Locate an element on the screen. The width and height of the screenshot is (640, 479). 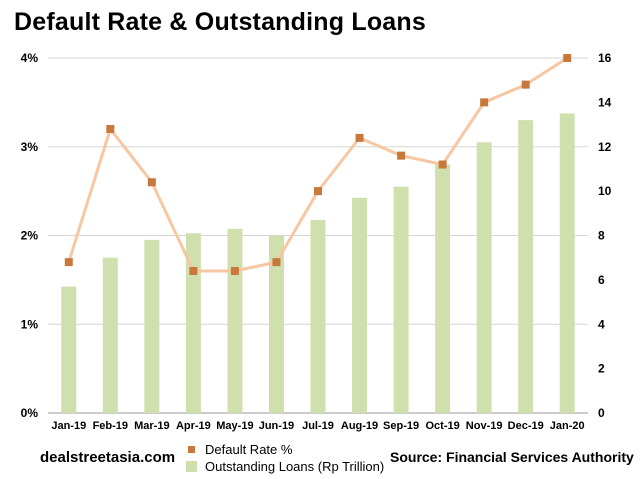
source-note: Source: Financial Services Authority is located at coordinates (512, 457).